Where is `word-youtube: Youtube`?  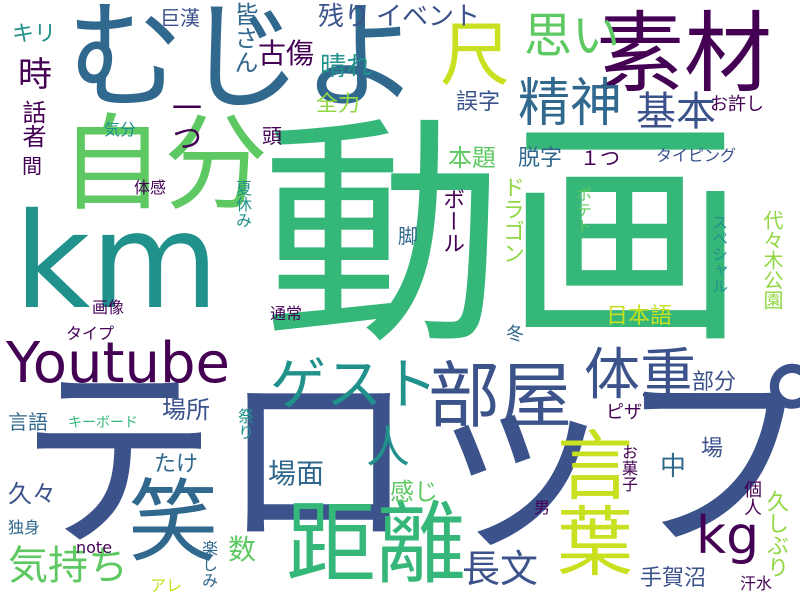
word-youtube: Youtube is located at coordinates (118, 363).